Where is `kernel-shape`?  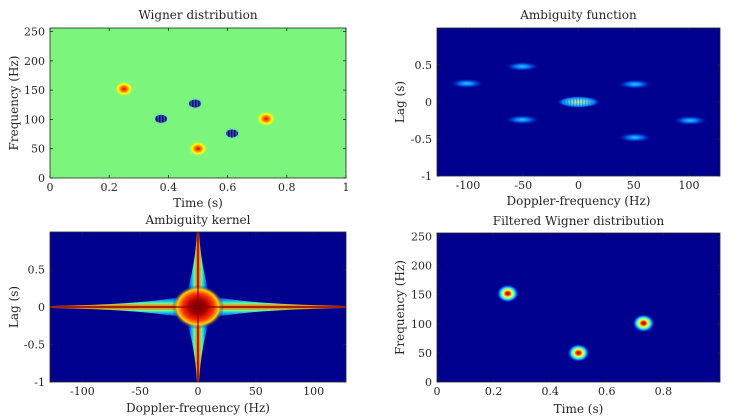
kernel-shape is located at coordinates (198, 307).